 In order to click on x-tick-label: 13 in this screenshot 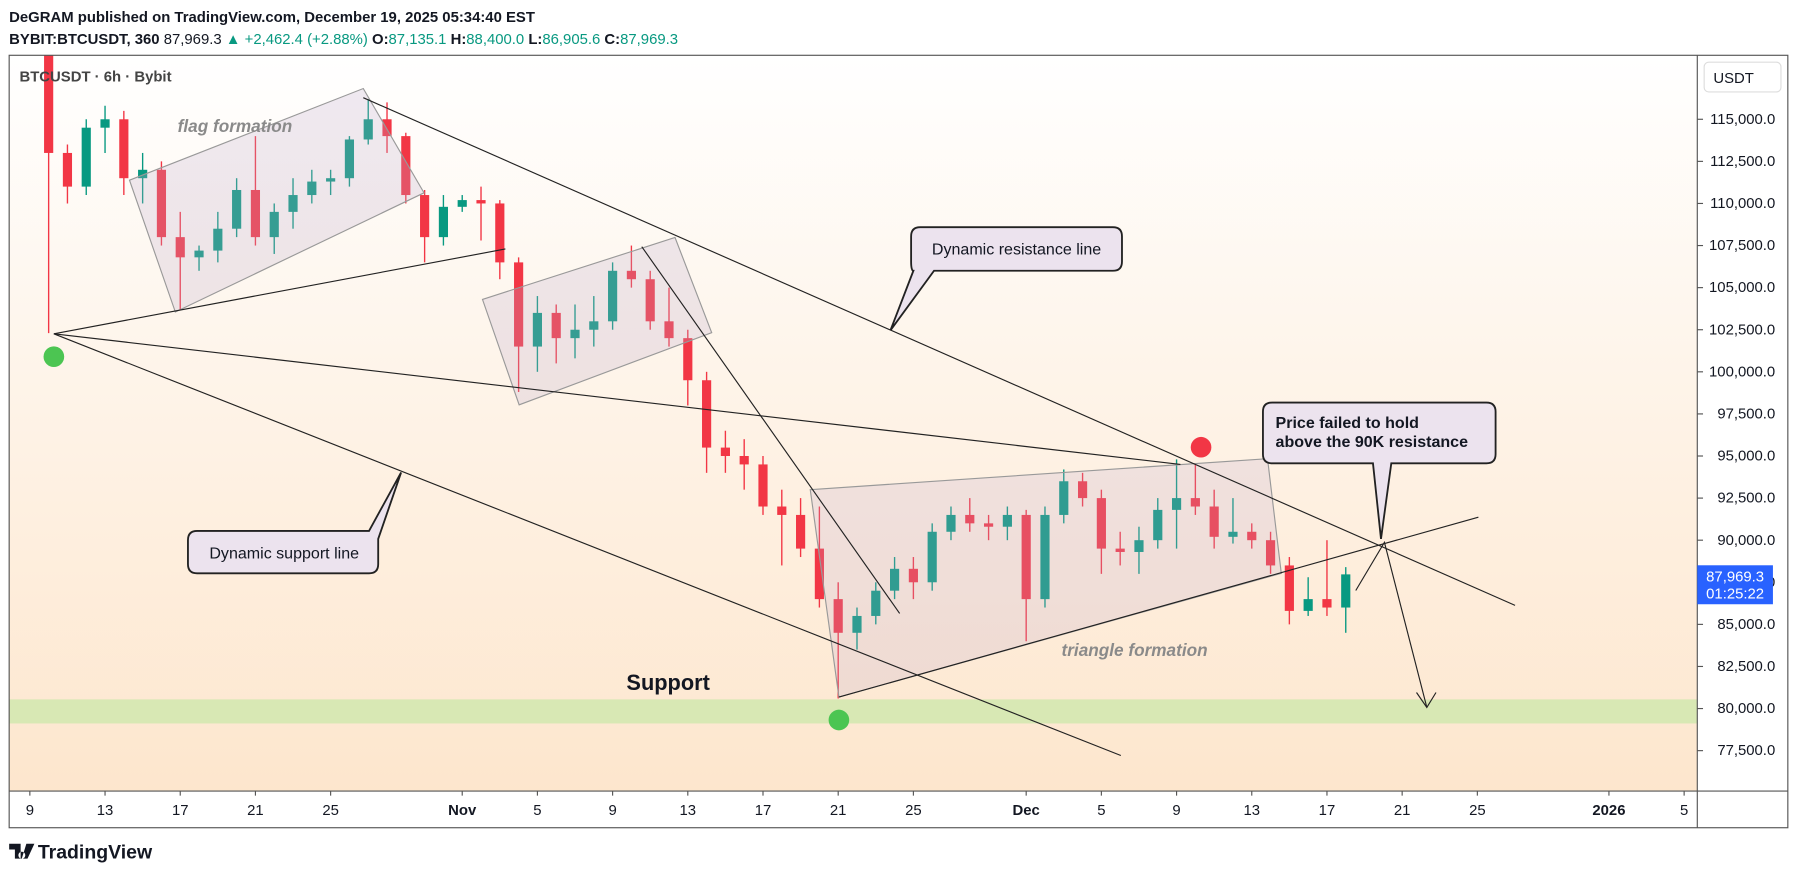, I will do `click(688, 811)`.